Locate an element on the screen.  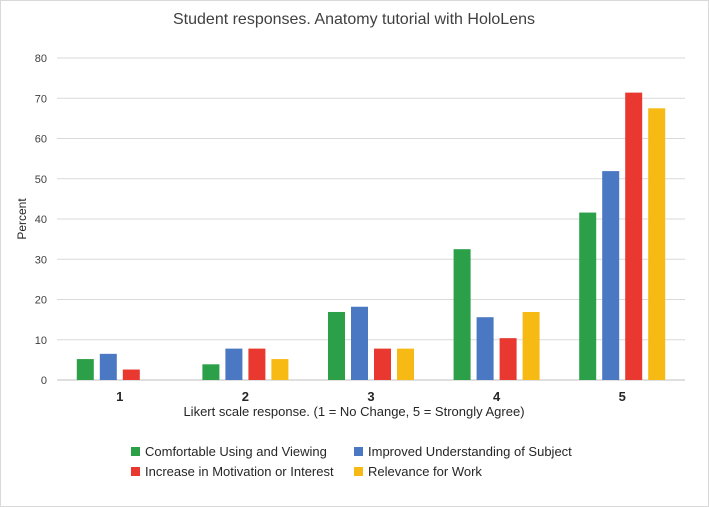
y-tick-label: 40 is located at coordinates (41, 220).